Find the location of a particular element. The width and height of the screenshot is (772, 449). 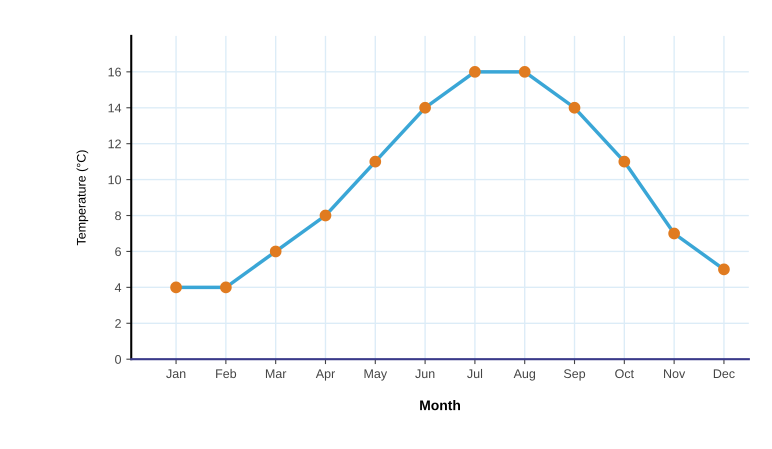

x-tick-label: Jan is located at coordinates (176, 373).